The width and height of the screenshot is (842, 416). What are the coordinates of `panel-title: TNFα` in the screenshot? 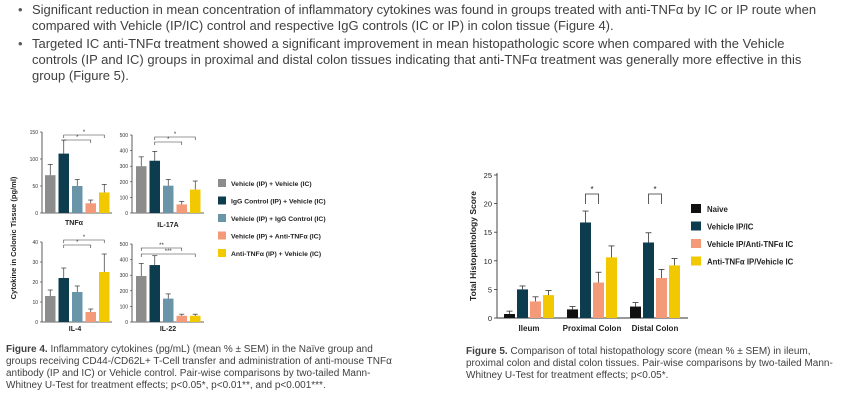 It's located at (74, 223).